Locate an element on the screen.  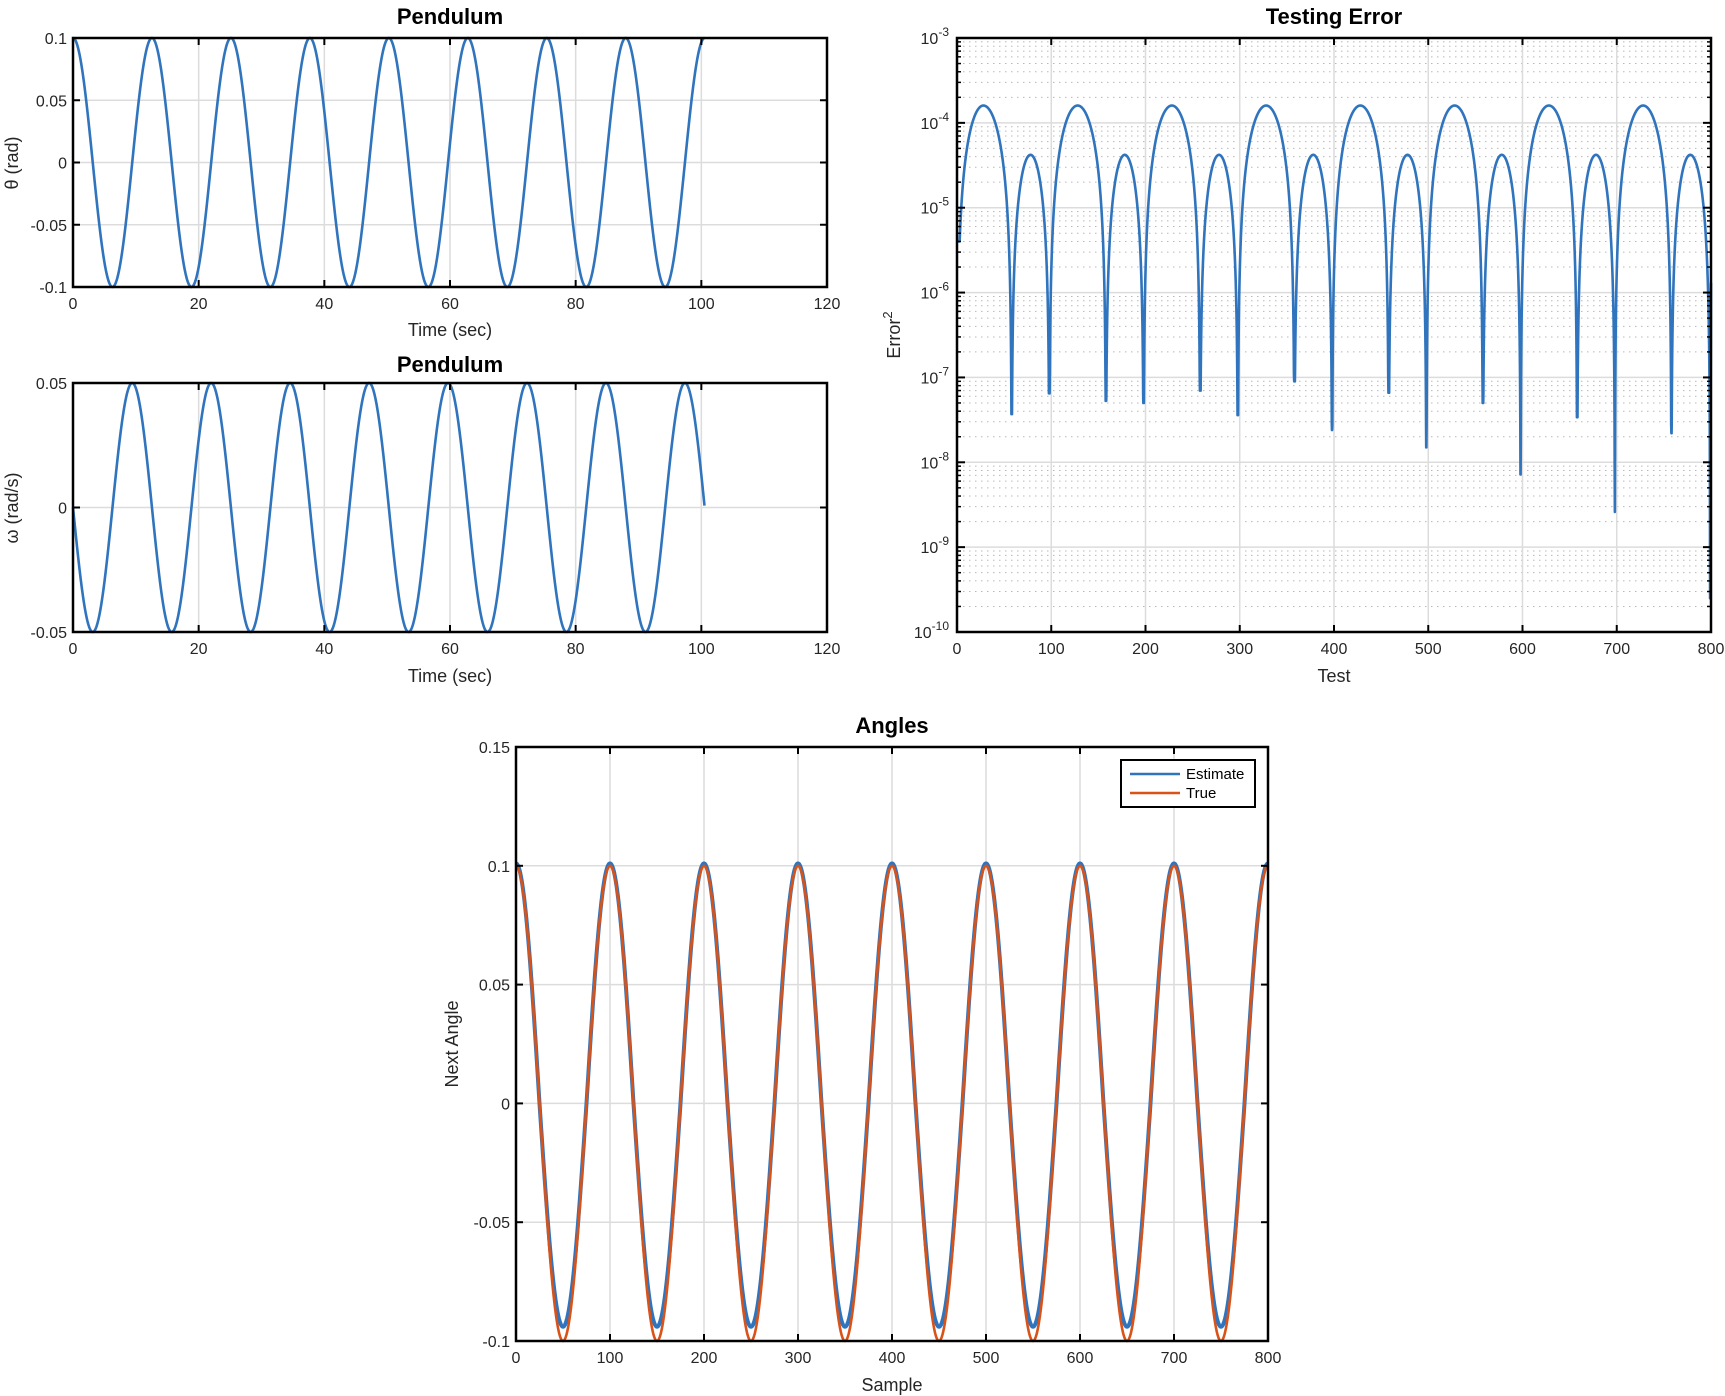
legend: Estimate True is located at coordinates (1188, 783).